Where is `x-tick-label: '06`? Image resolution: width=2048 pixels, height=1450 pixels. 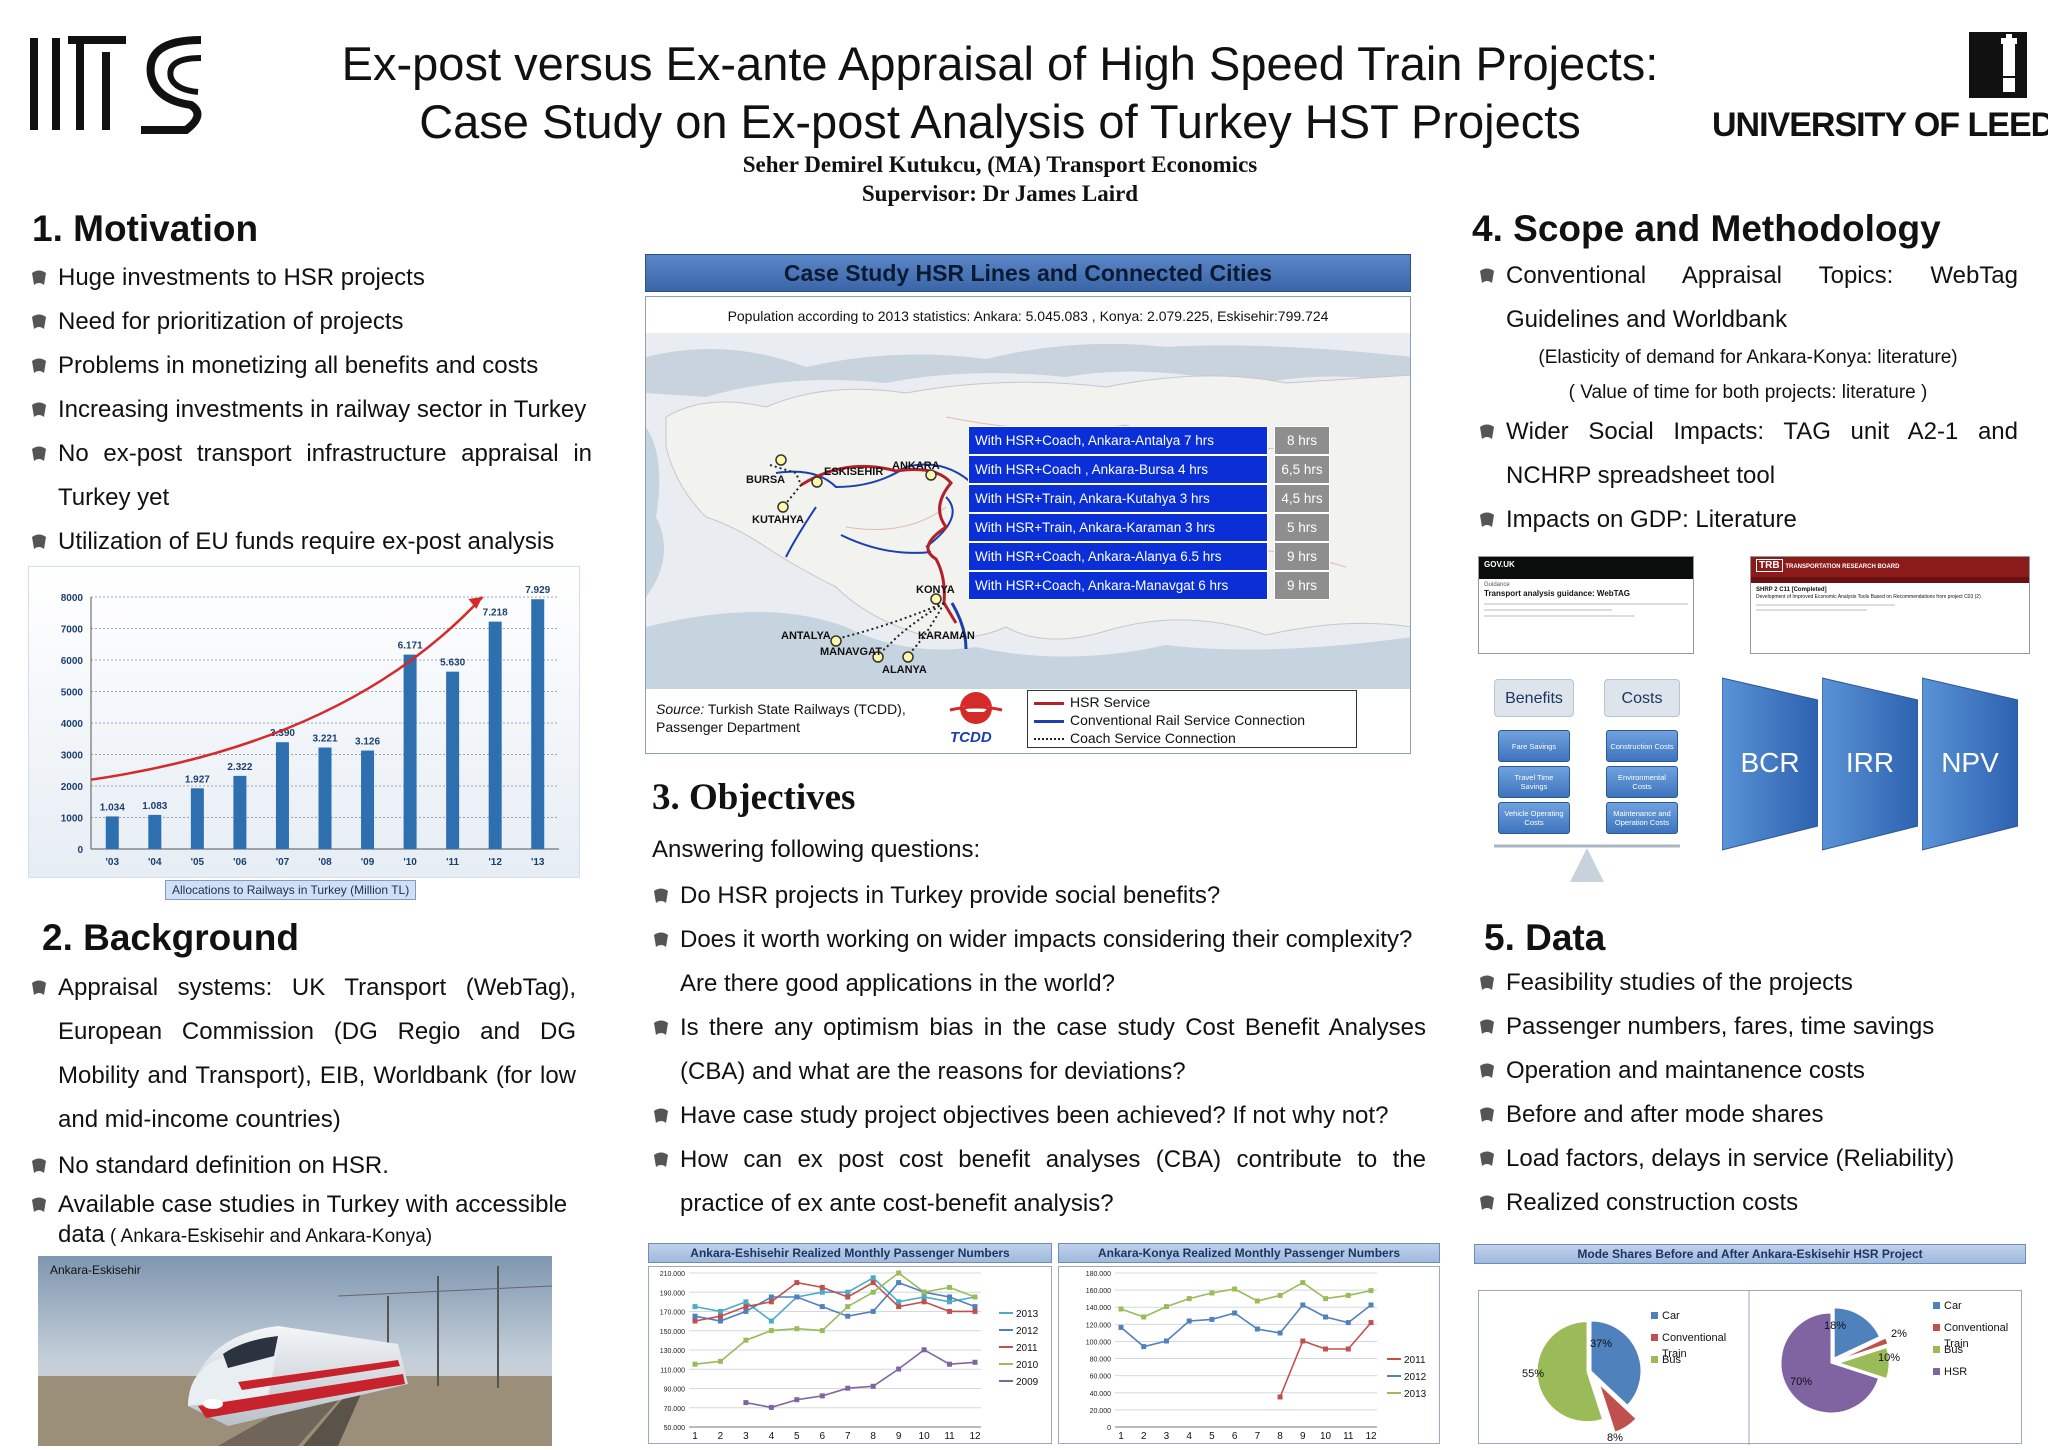
x-tick-label: '06 is located at coordinates (240, 862).